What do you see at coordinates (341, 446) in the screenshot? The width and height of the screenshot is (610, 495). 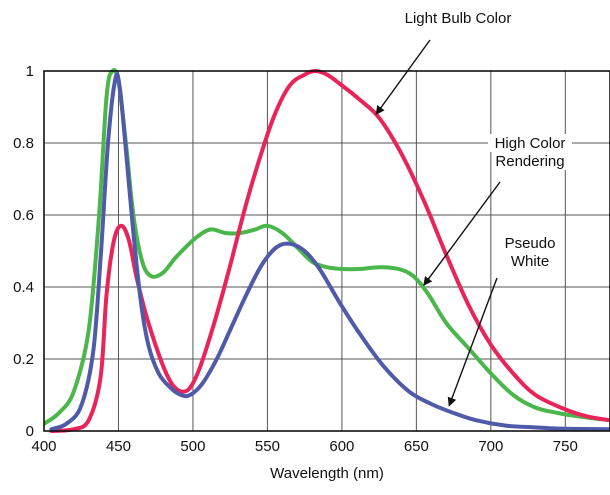 I see `x-tick-label: 600` at bounding box center [341, 446].